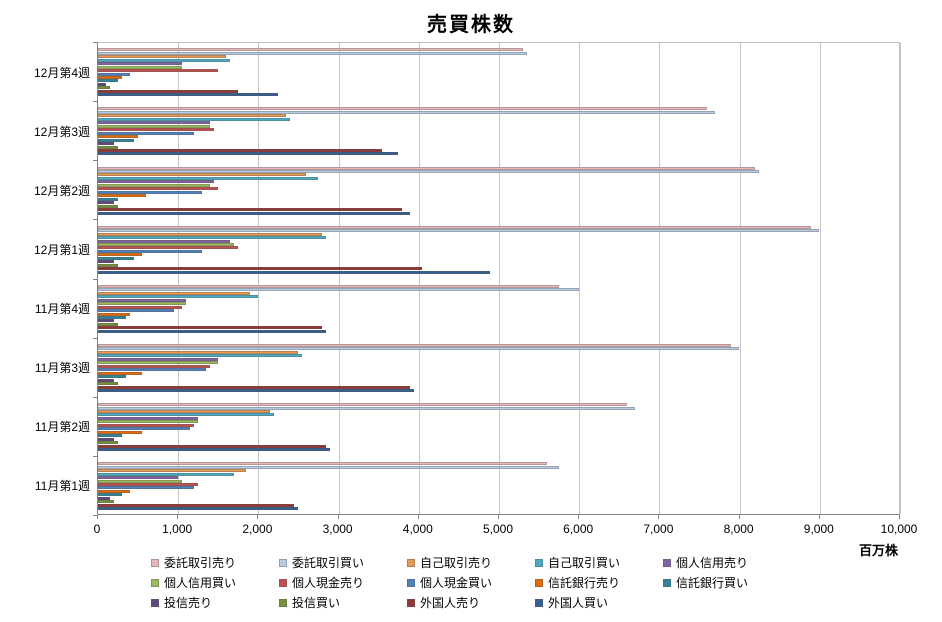 This screenshot has width=942, height=622. What do you see at coordinates (200, 583) in the screenshot?
I see `legend-label: 個人信用買い` at bounding box center [200, 583].